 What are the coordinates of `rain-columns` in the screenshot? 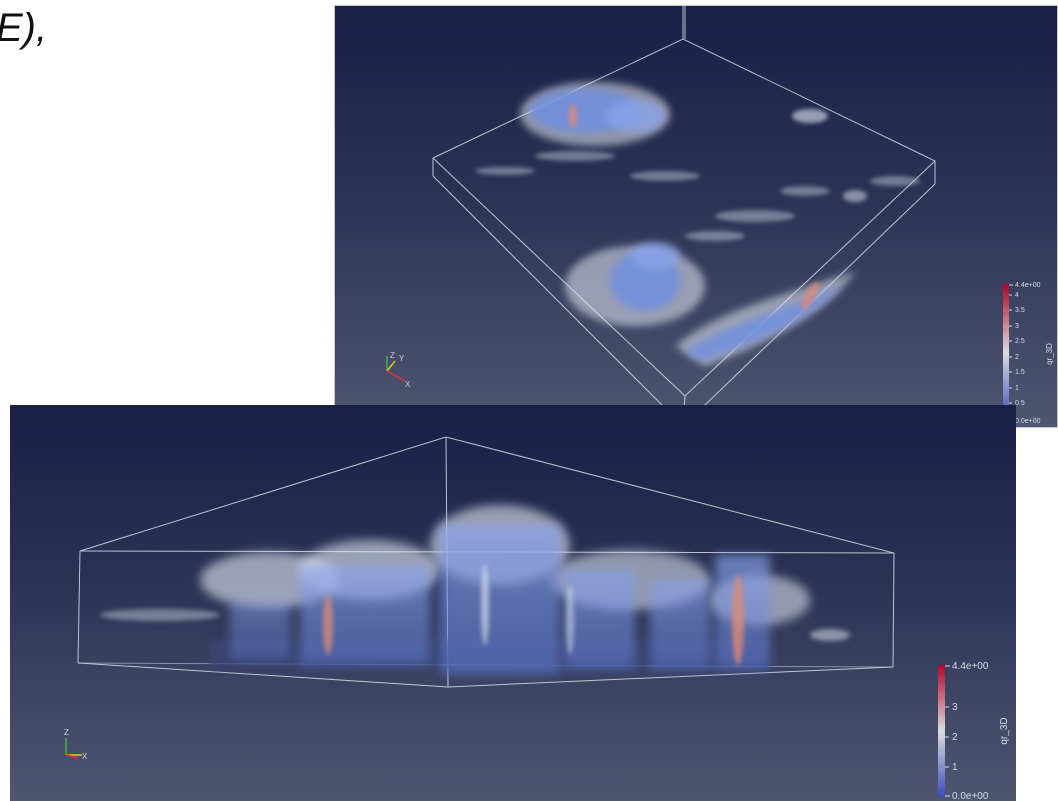 It's located at (500, 600).